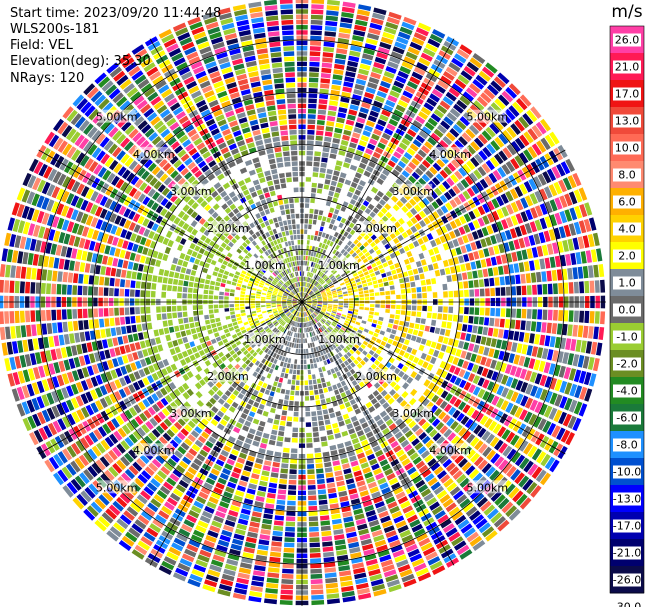  What do you see at coordinates (486, 384) in the screenshot?
I see `velocity-gate-1991` at bounding box center [486, 384].